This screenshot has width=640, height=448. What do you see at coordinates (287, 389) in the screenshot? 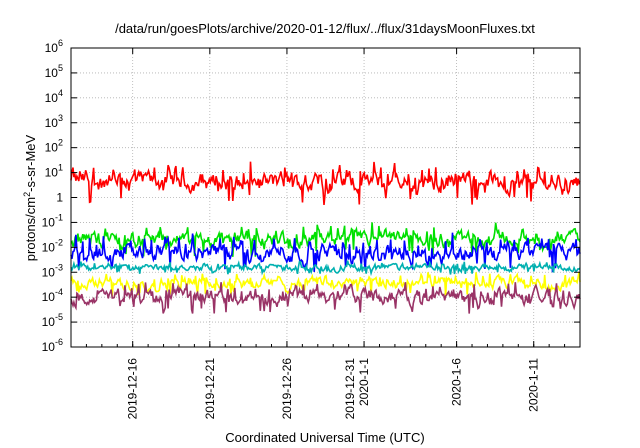
I see `x-tick-label: 2019-12-26` at bounding box center [287, 389].